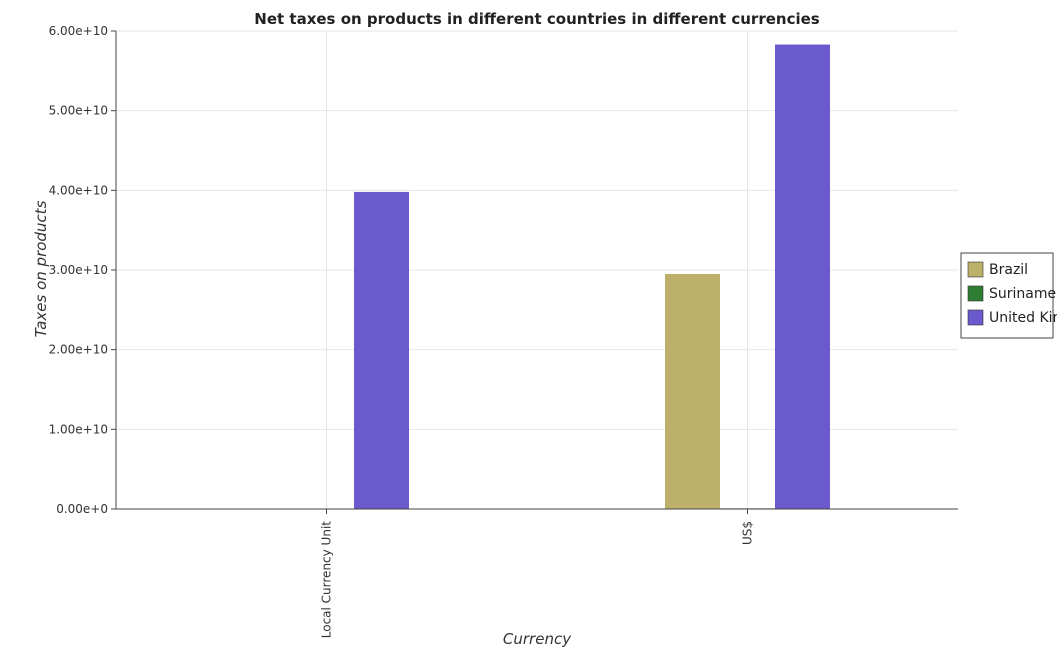  I want to click on y-tick-label: 2.00e+10, so click(78, 350).